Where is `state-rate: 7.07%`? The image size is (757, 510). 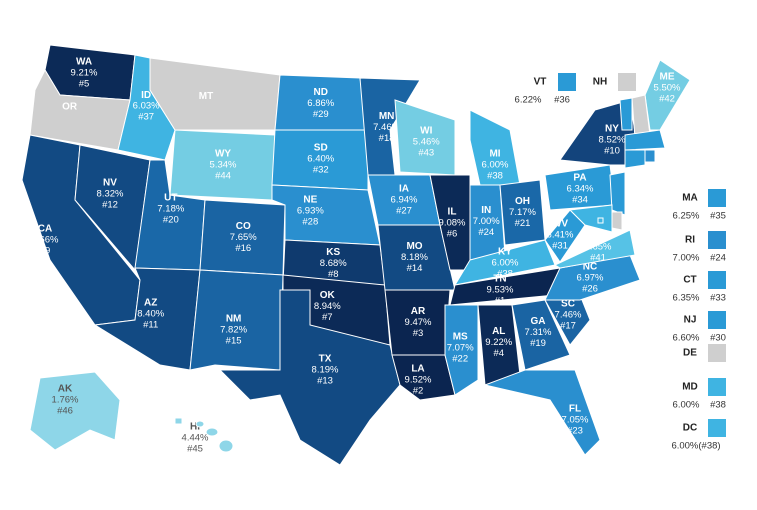
state-rate: 7.07% is located at coordinates (460, 348).